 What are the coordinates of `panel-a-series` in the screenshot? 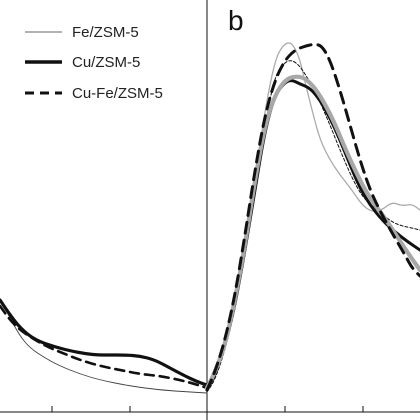 It's located at (104, 346).